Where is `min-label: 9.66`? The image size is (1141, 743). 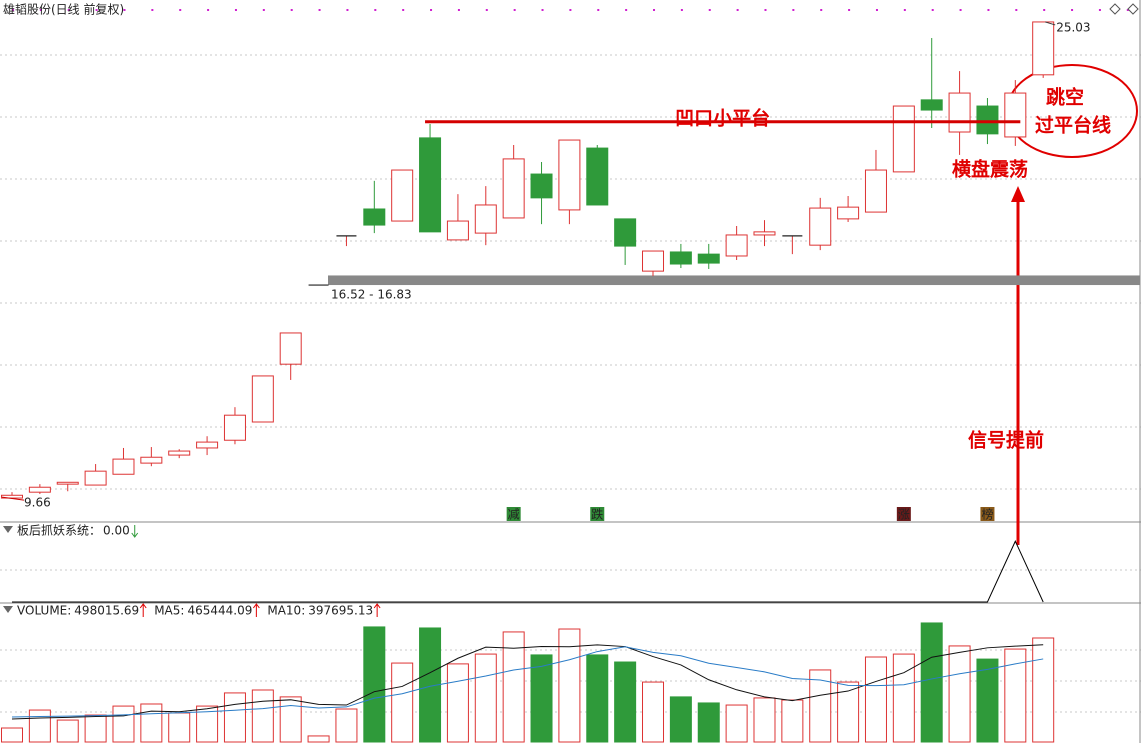
min-label: 9.66 is located at coordinates (37, 503).